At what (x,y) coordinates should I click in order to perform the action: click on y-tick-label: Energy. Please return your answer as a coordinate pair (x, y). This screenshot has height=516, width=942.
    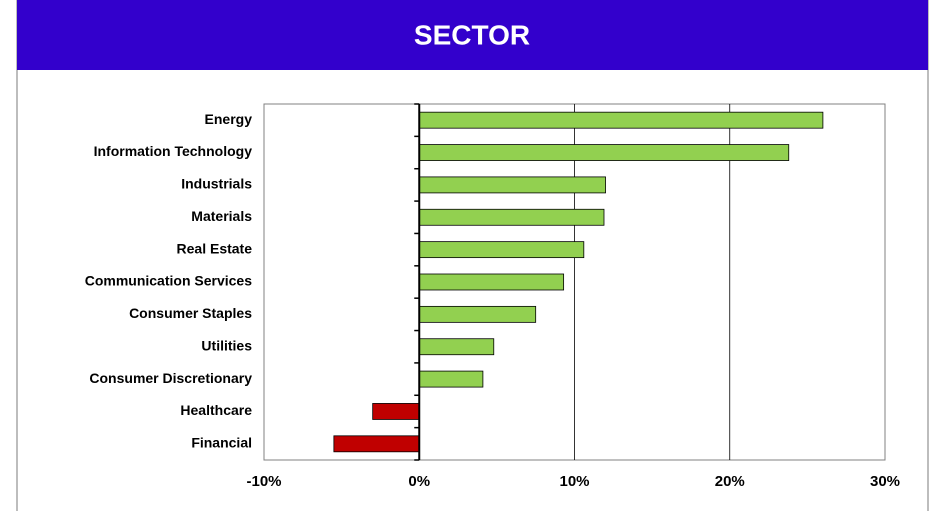
    Looking at the image, I should click on (229, 119).